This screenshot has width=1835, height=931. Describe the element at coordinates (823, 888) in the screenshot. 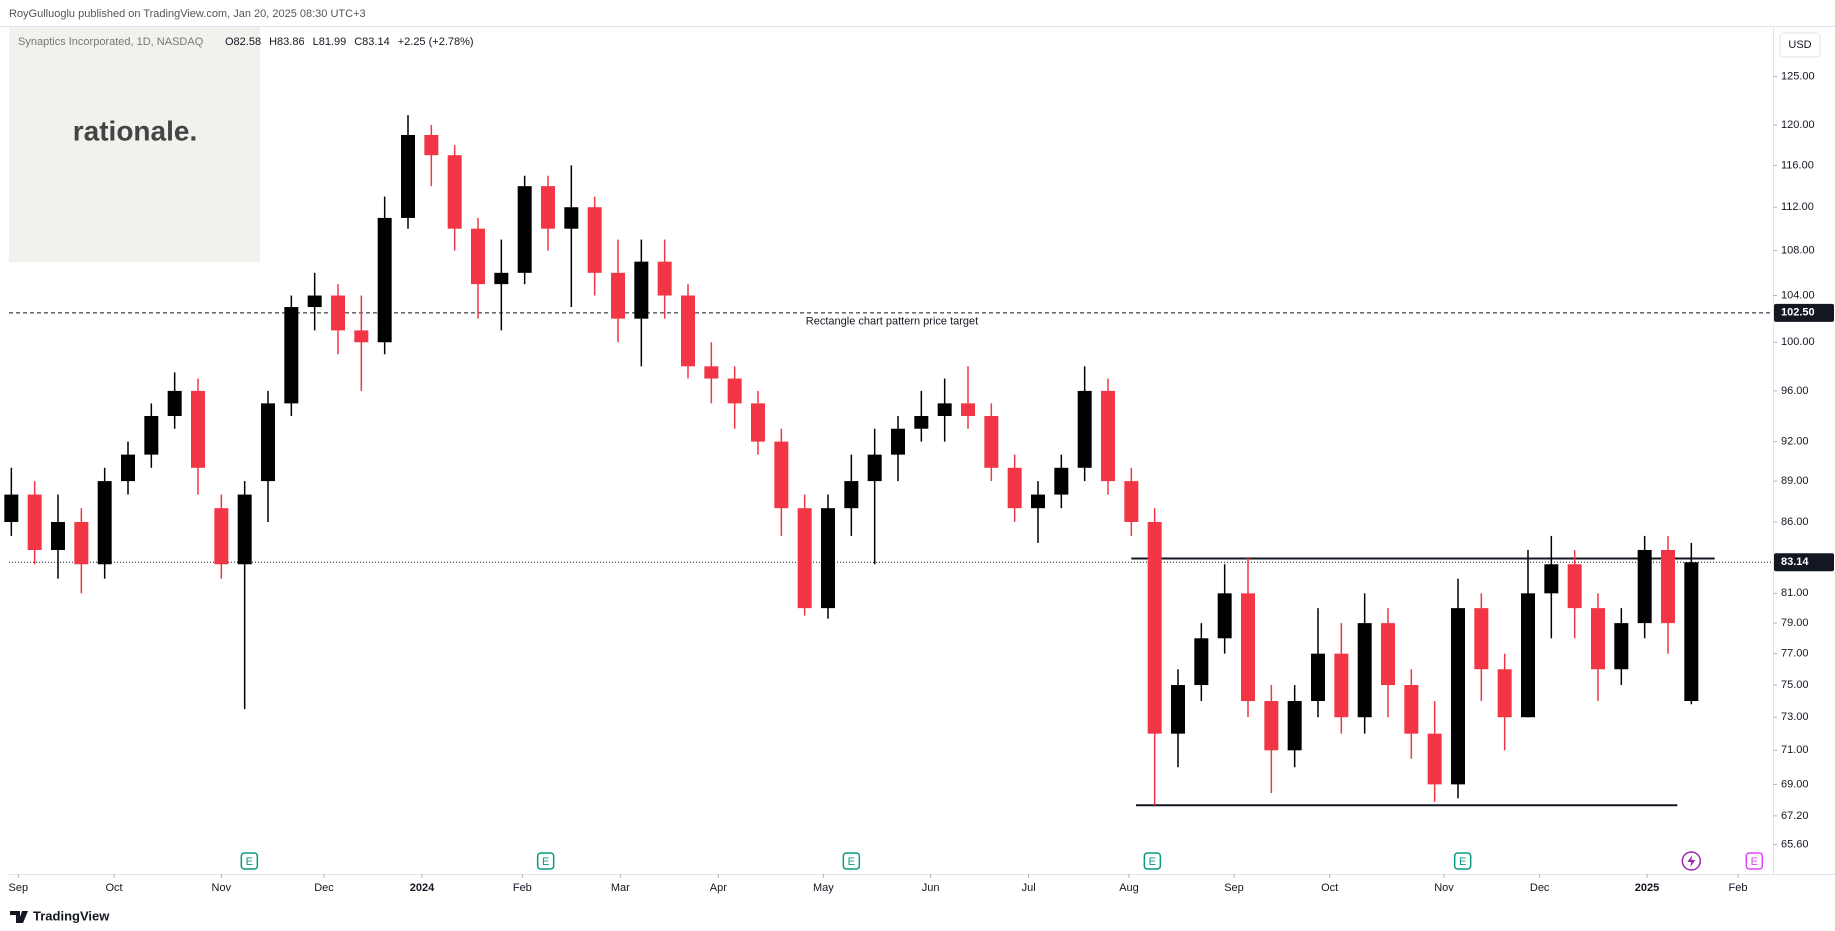

I see `x-tick-label: May` at that location.